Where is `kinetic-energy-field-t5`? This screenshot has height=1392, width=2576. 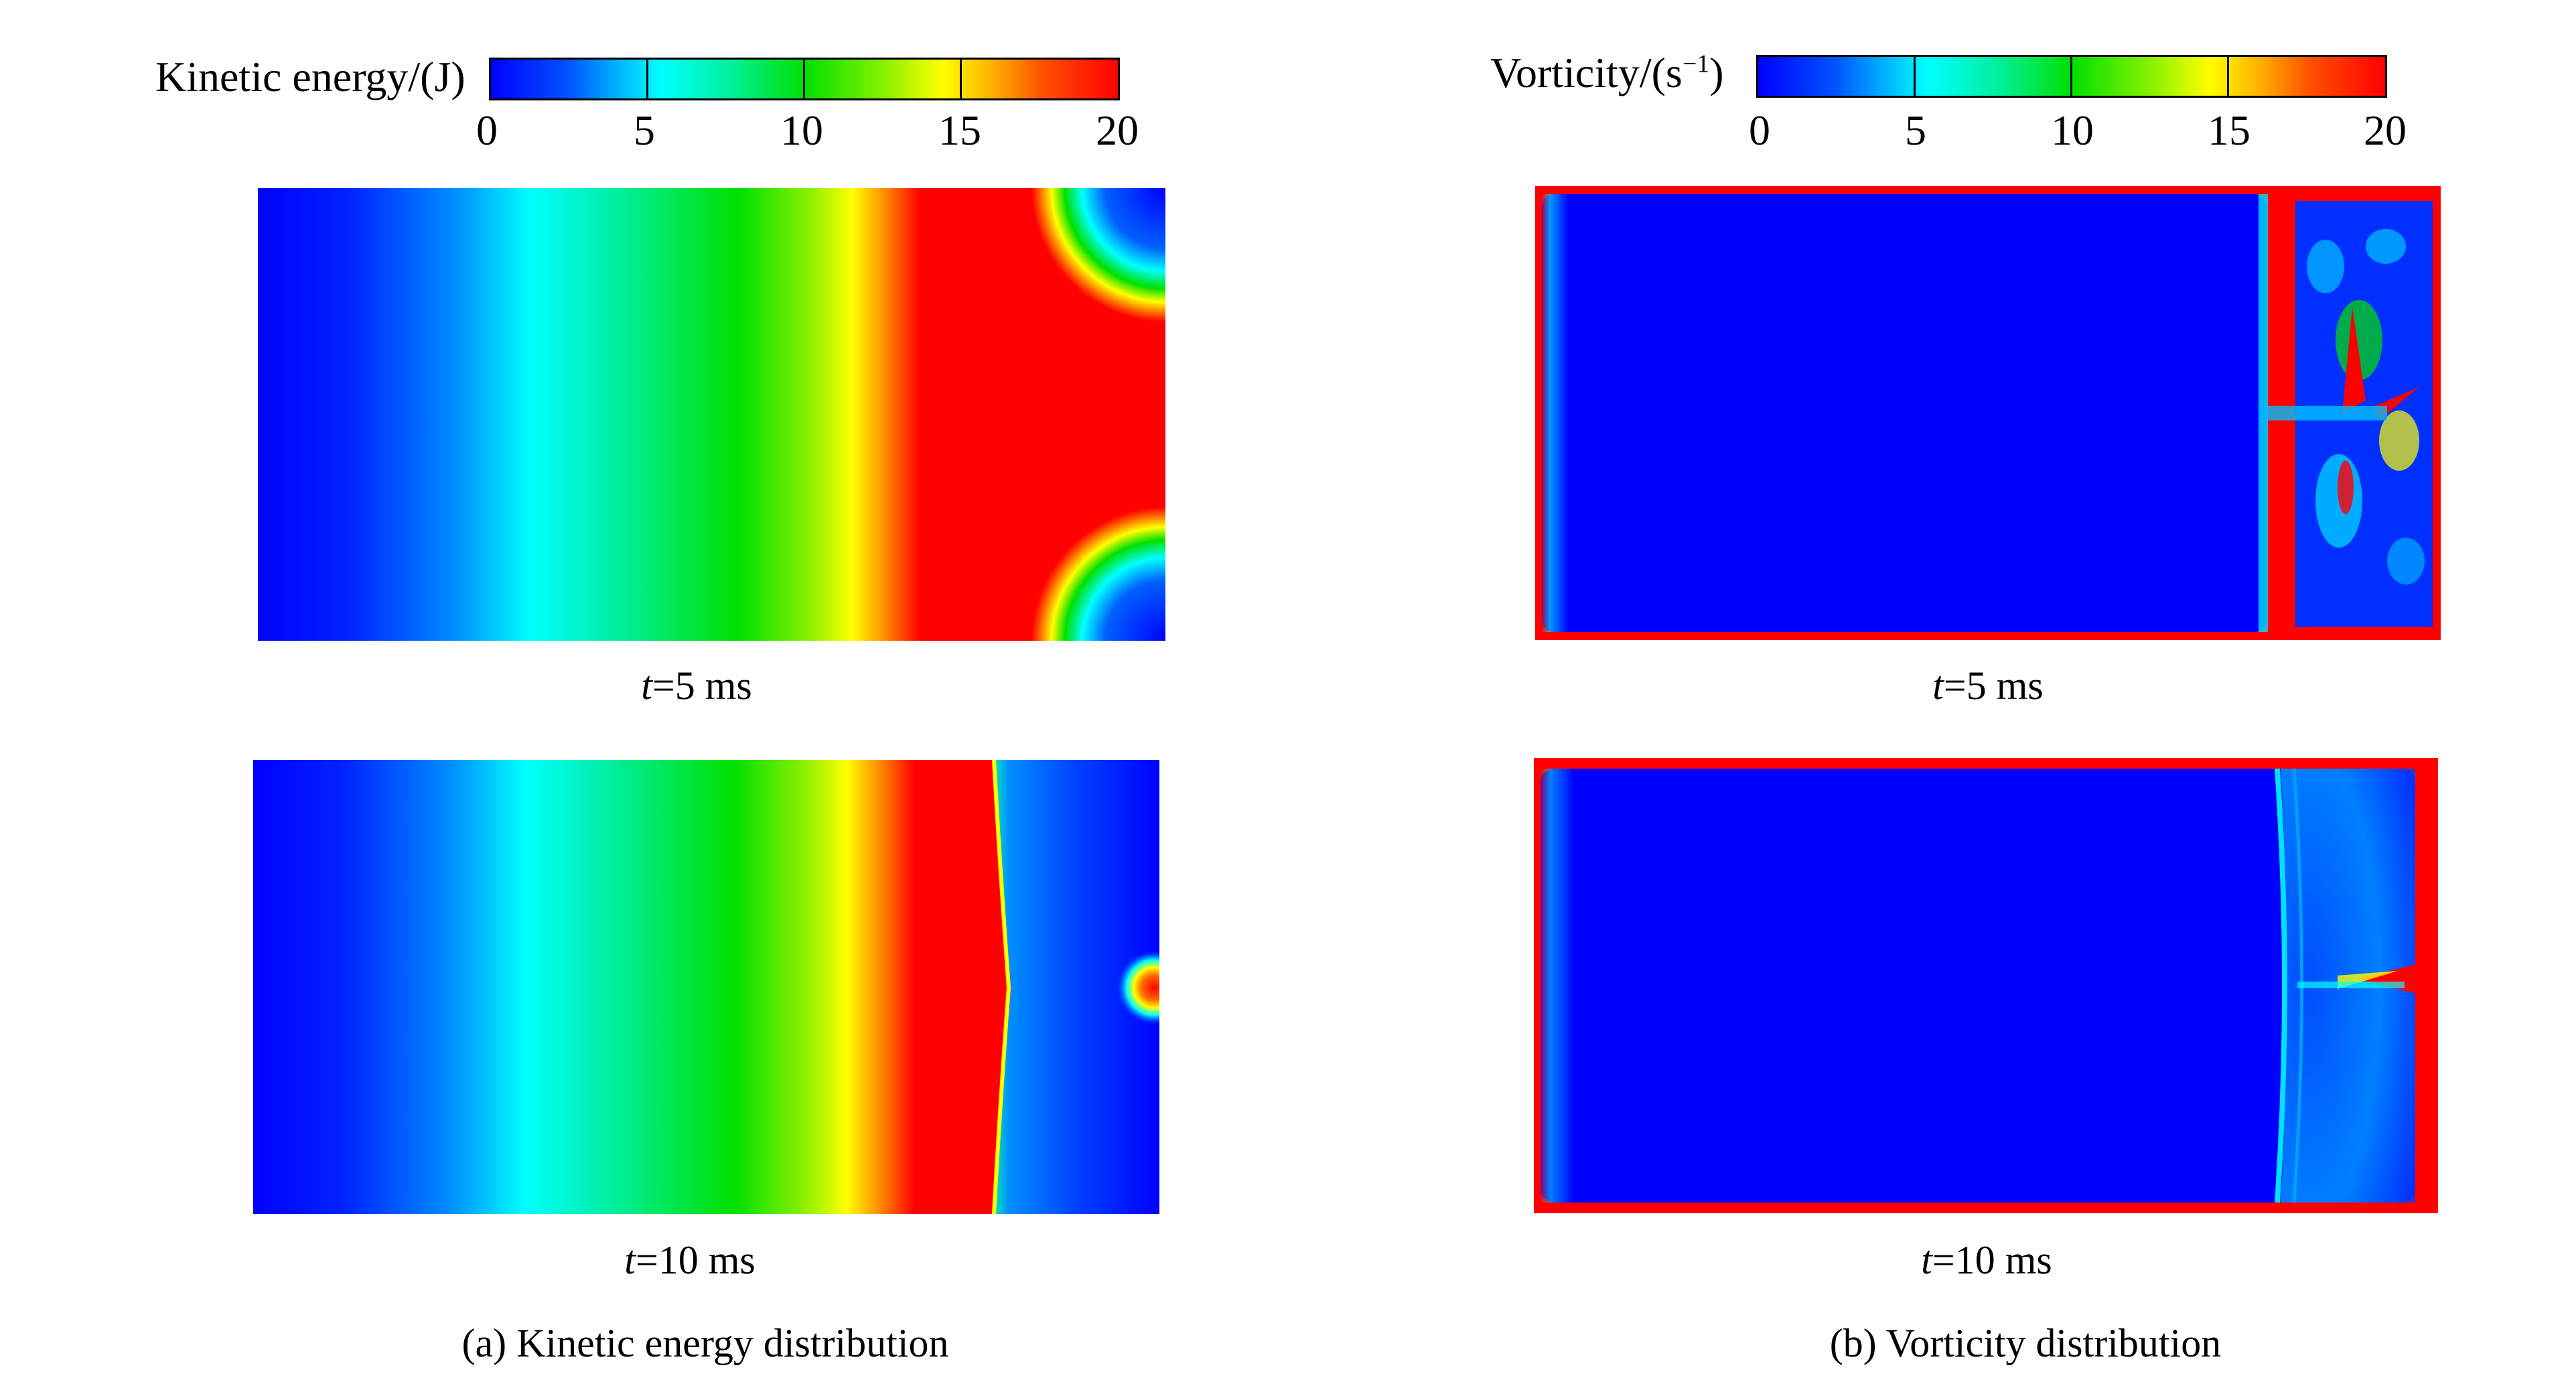 kinetic-energy-field-t5 is located at coordinates (711, 414).